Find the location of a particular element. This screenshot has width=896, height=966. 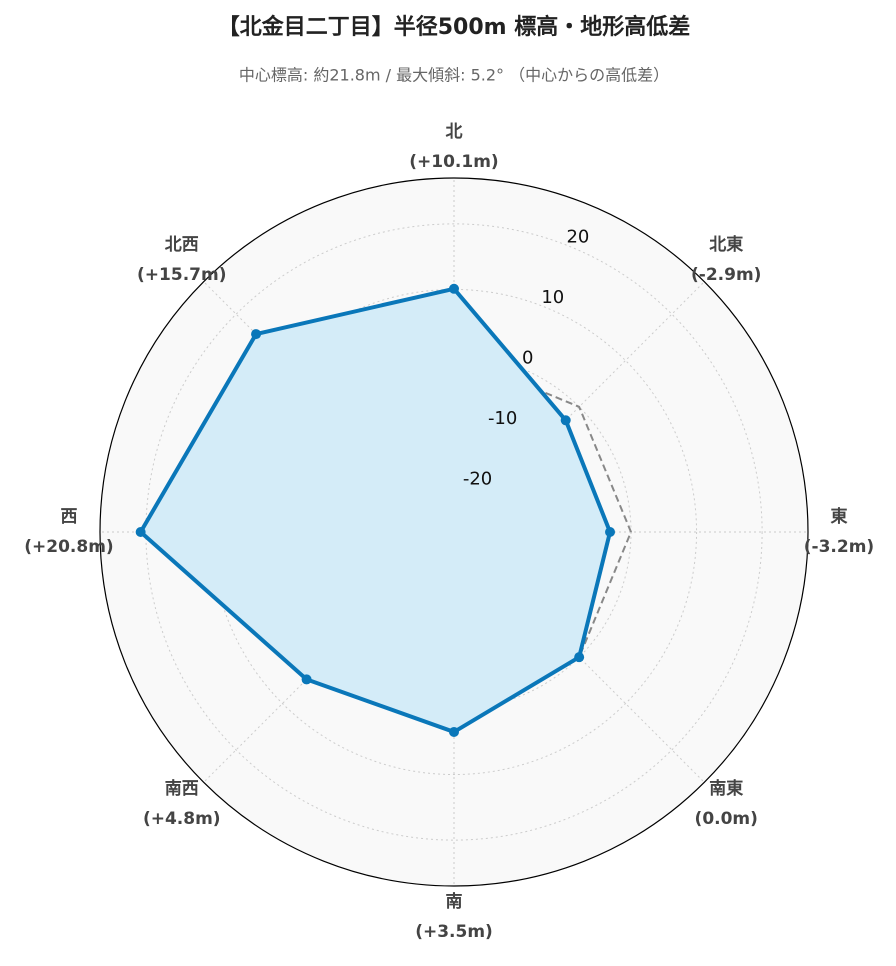

value-label: (+3.5m) is located at coordinates (454, 932).